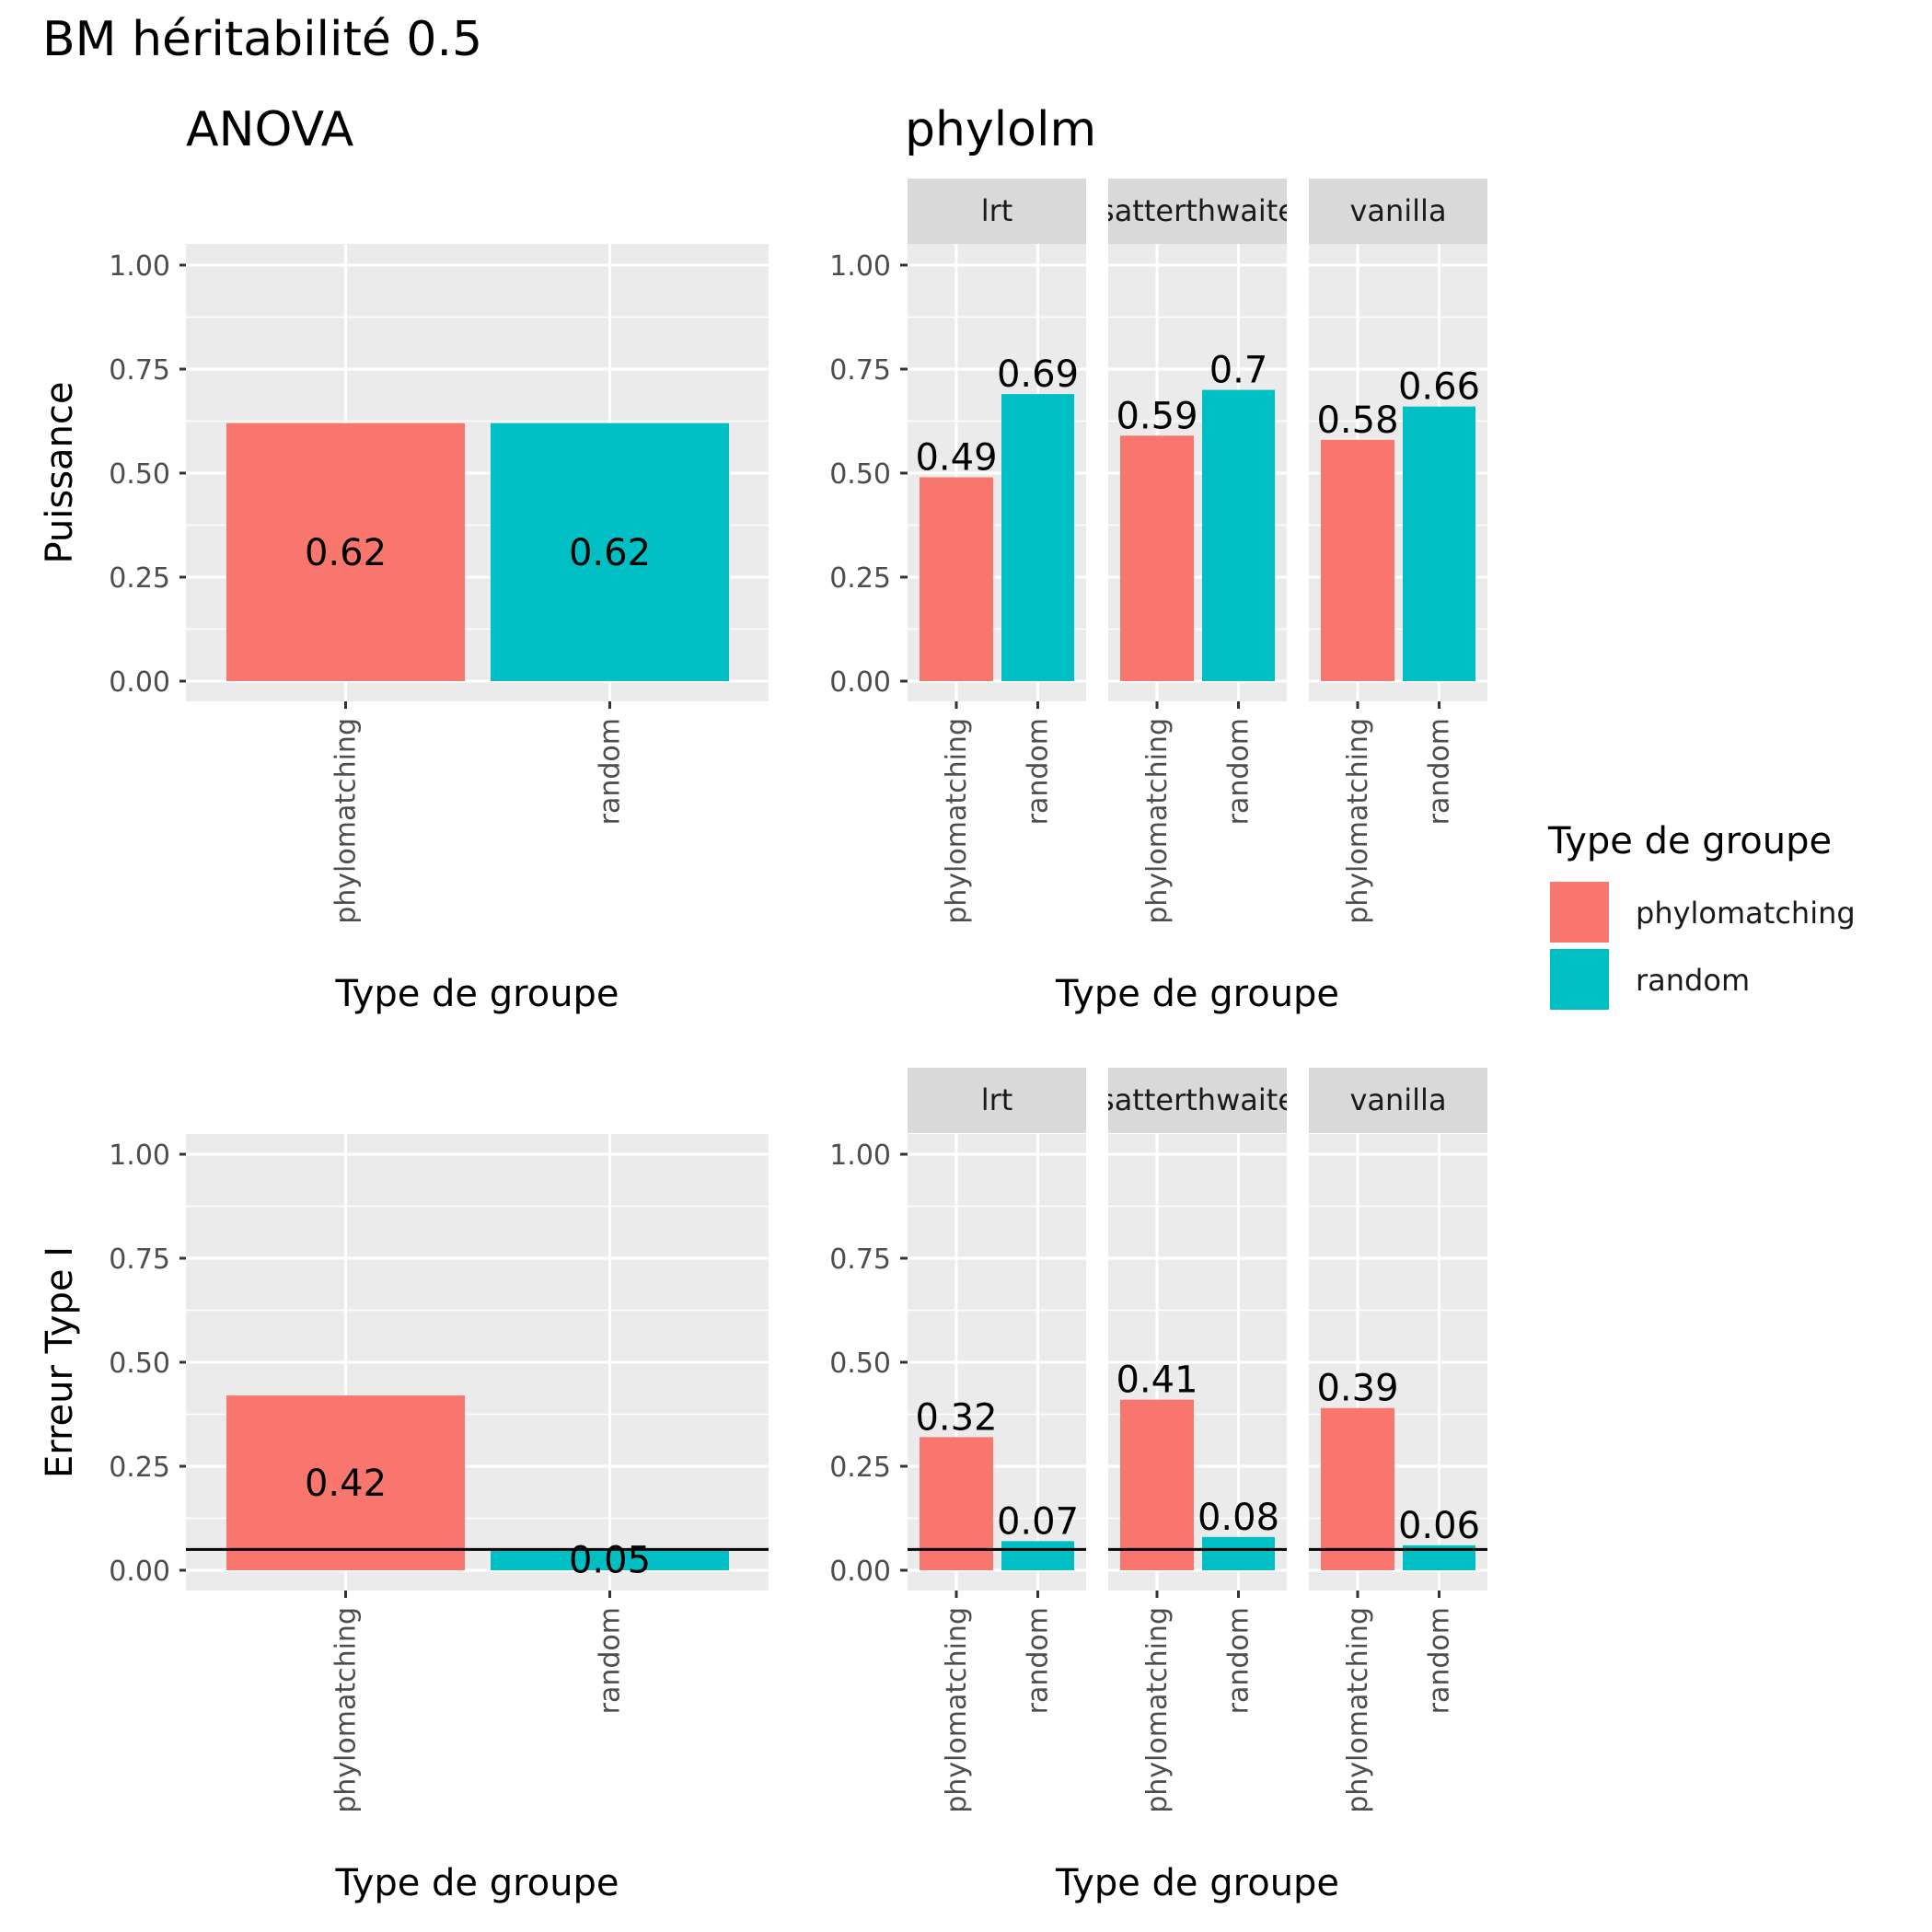 The height and width of the screenshot is (1932, 1932). What do you see at coordinates (60, 472) in the screenshot?
I see `y-axis-title: Puissance` at bounding box center [60, 472].